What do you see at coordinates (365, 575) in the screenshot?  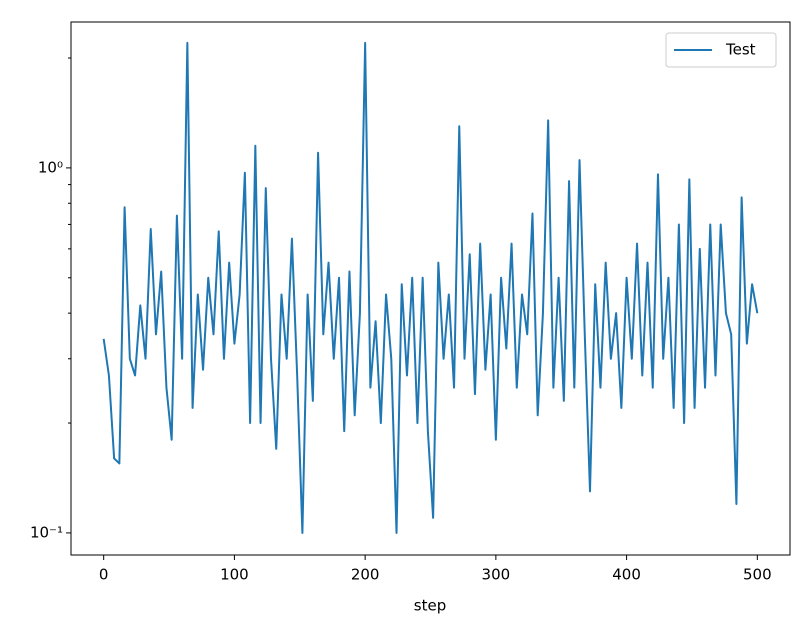 I see `x-tick-label: 200` at bounding box center [365, 575].